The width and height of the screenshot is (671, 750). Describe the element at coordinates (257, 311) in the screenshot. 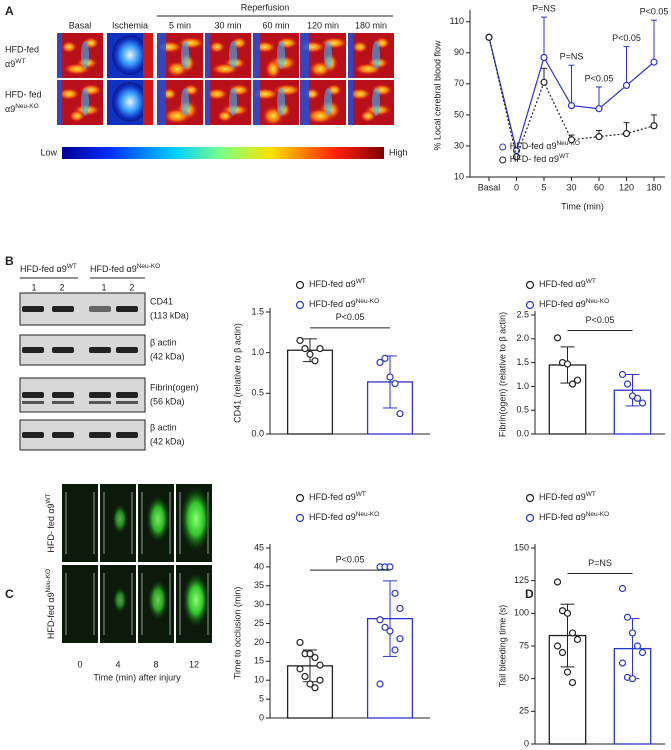

I see `y-tick-label: 1.5` at that location.